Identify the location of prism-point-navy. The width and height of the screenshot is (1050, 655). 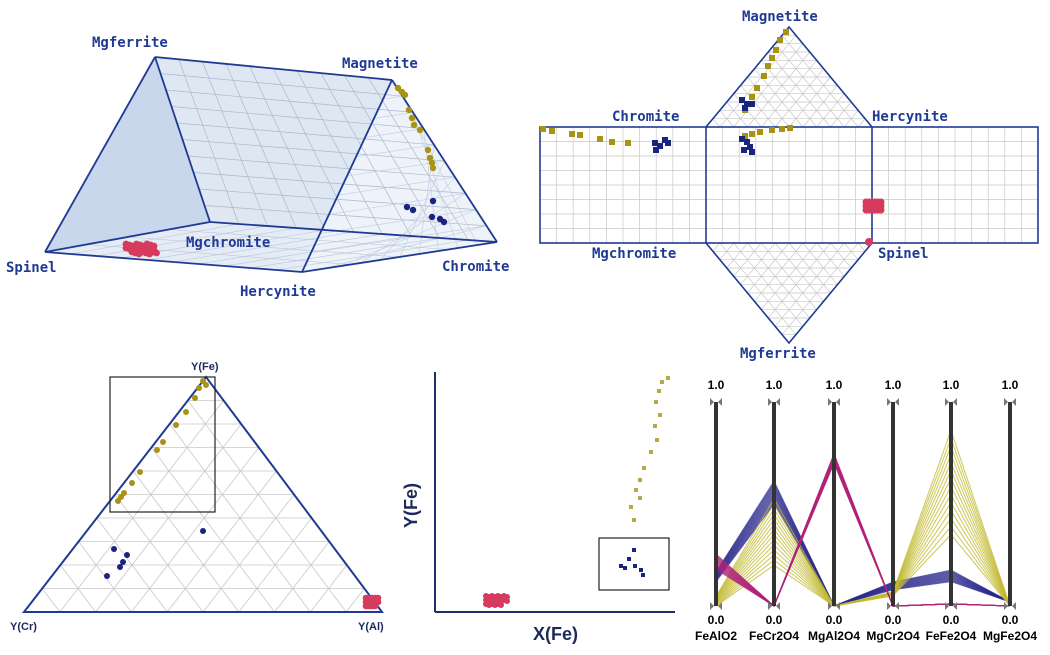
(444, 222).